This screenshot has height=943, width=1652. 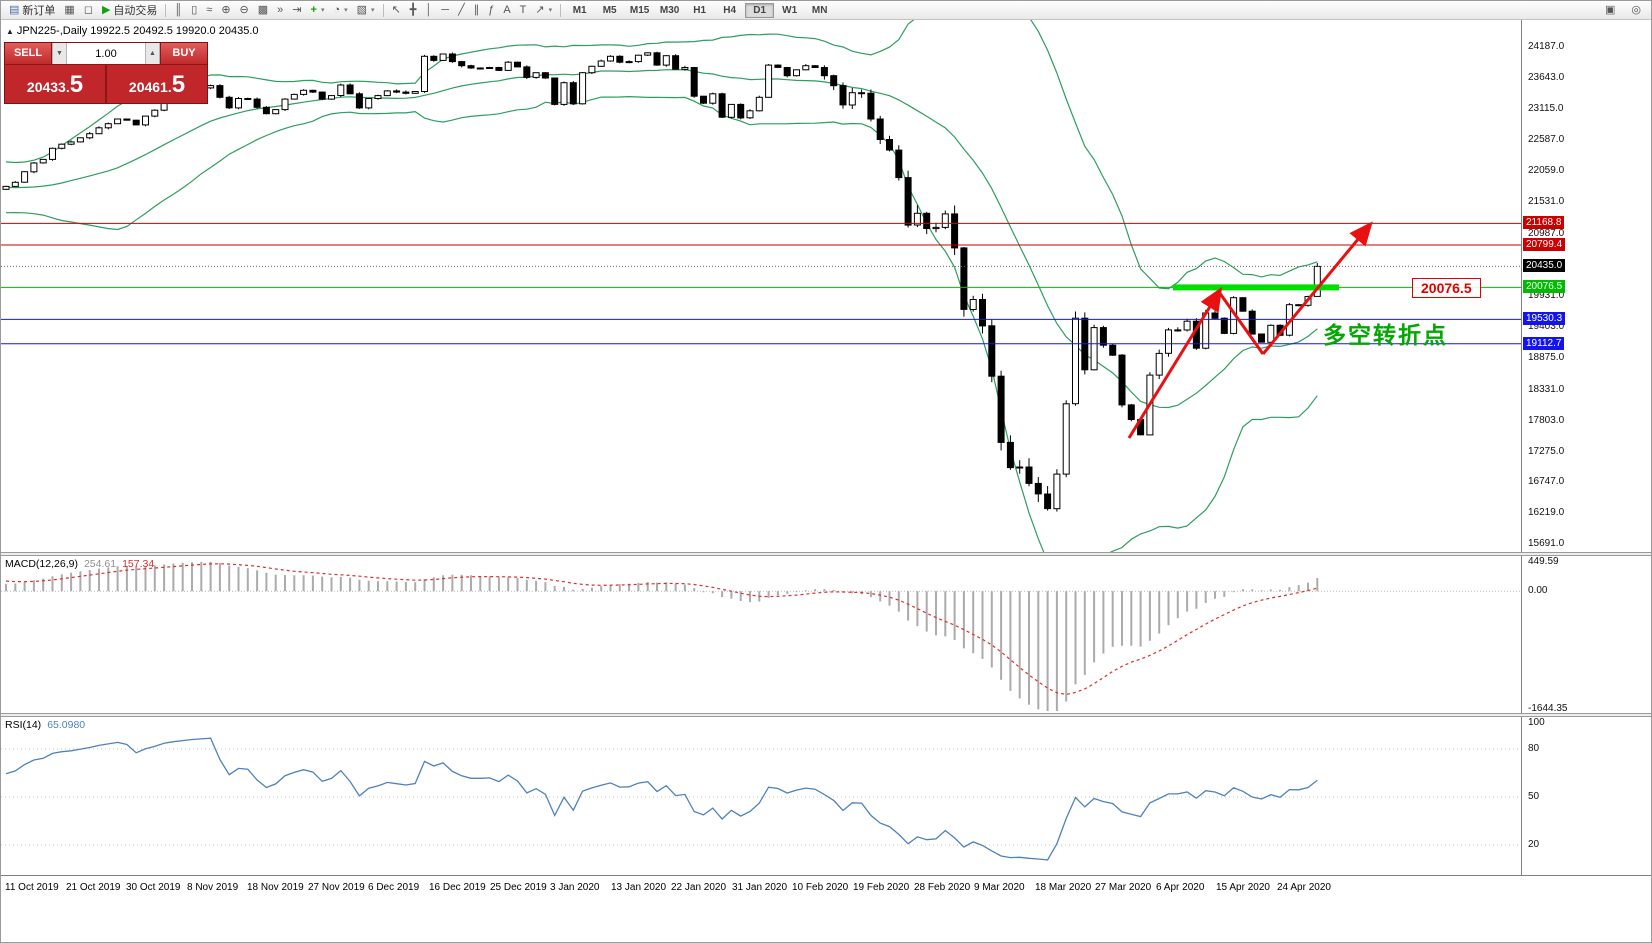 I want to click on autotrade-play-icon: ▶, so click(x=106, y=9).